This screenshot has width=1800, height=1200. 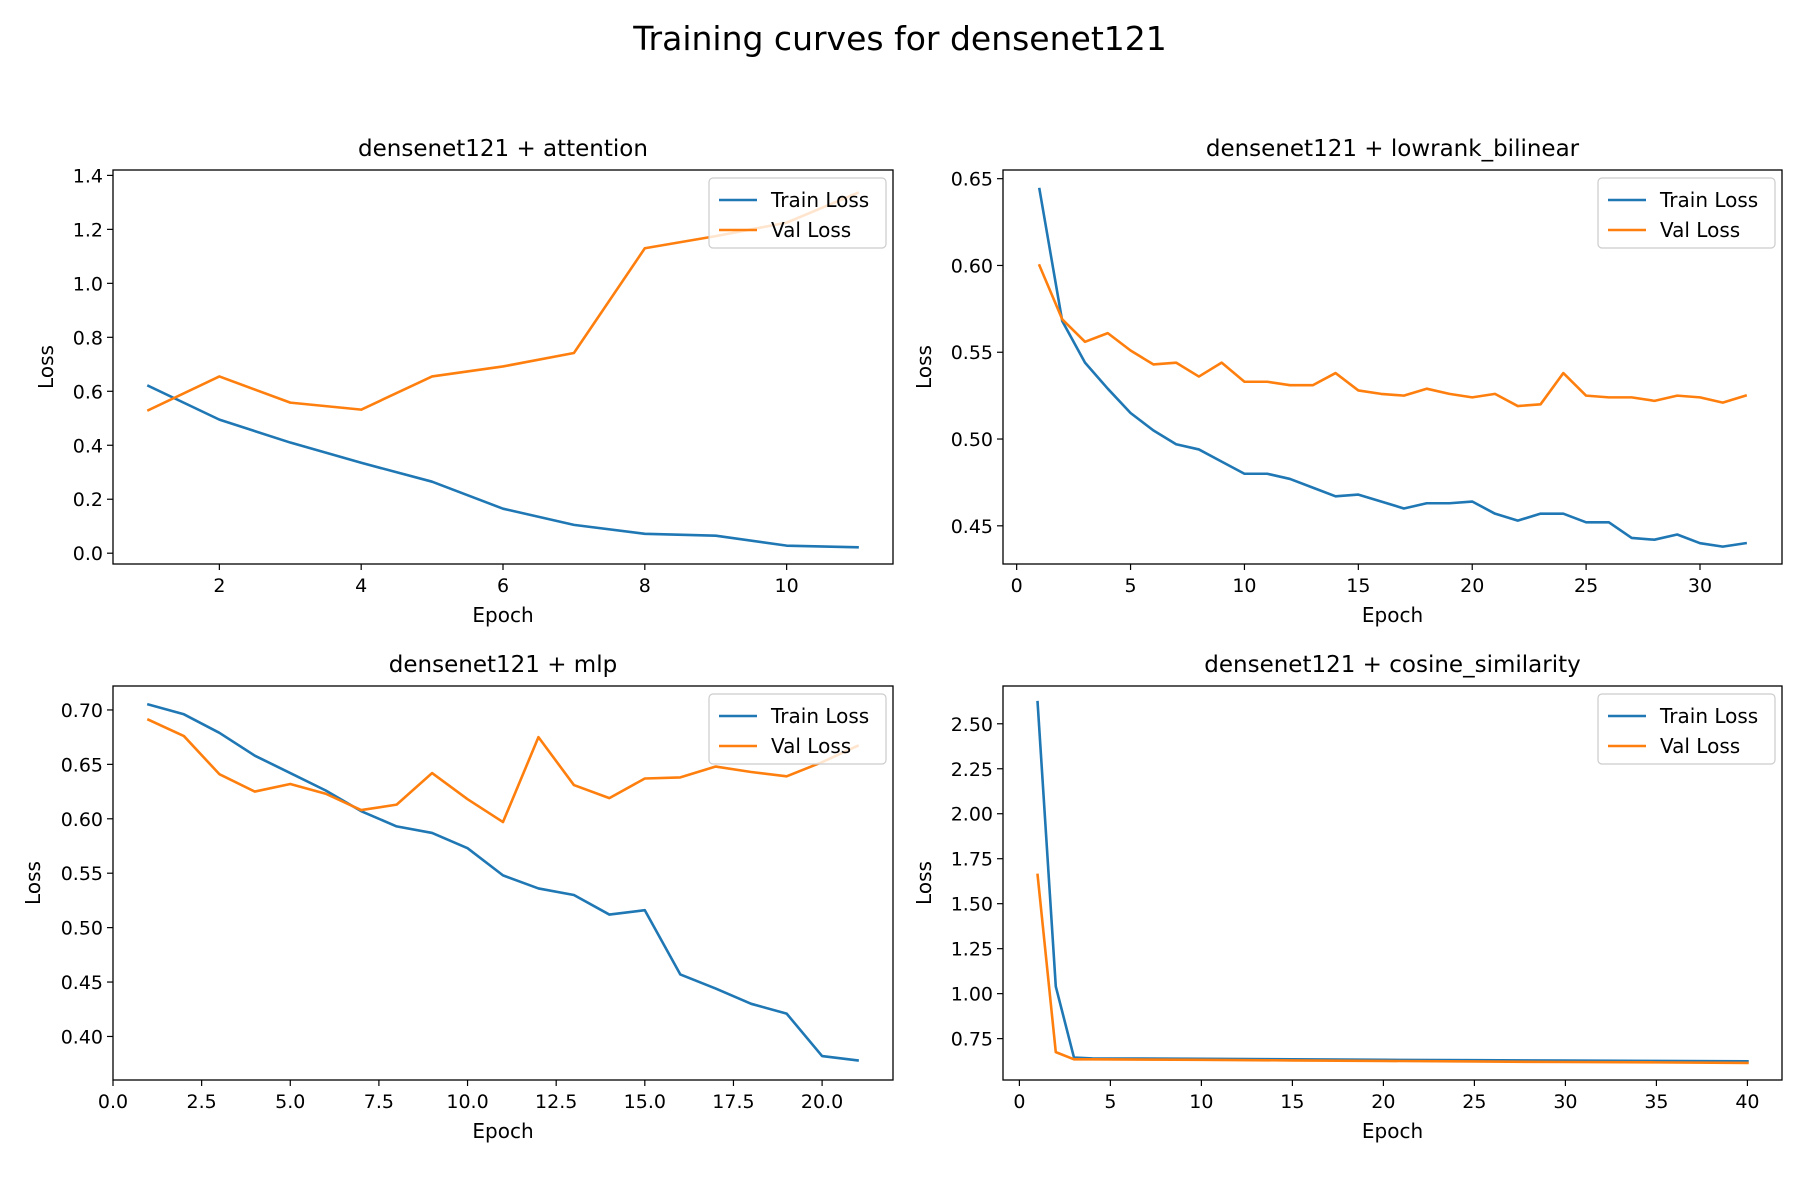 What do you see at coordinates (290, 1102) in the screenshot?
I see `x-tick-label: 5.0` at bounding box center [290, 1102].